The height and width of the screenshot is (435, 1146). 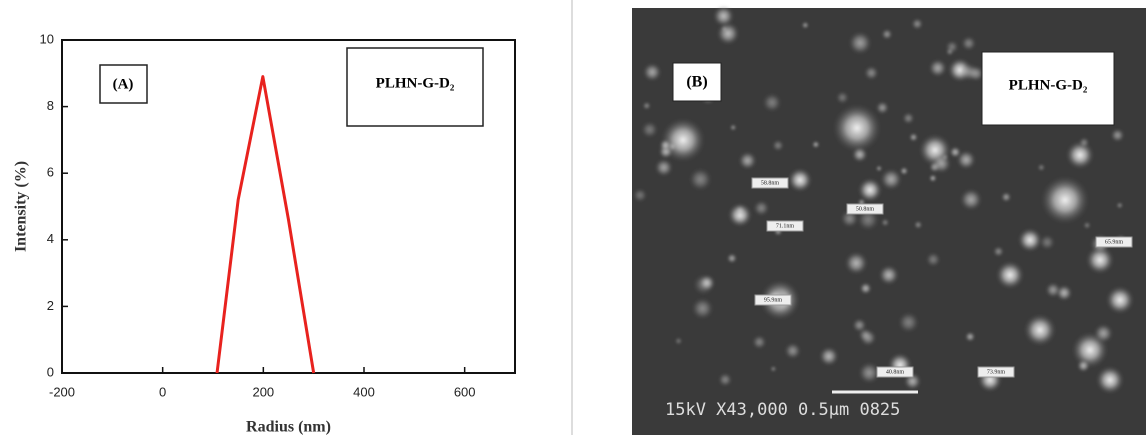 I want to click on sample-label: PLHN-G-D₂, so click(x=1048, y=85).